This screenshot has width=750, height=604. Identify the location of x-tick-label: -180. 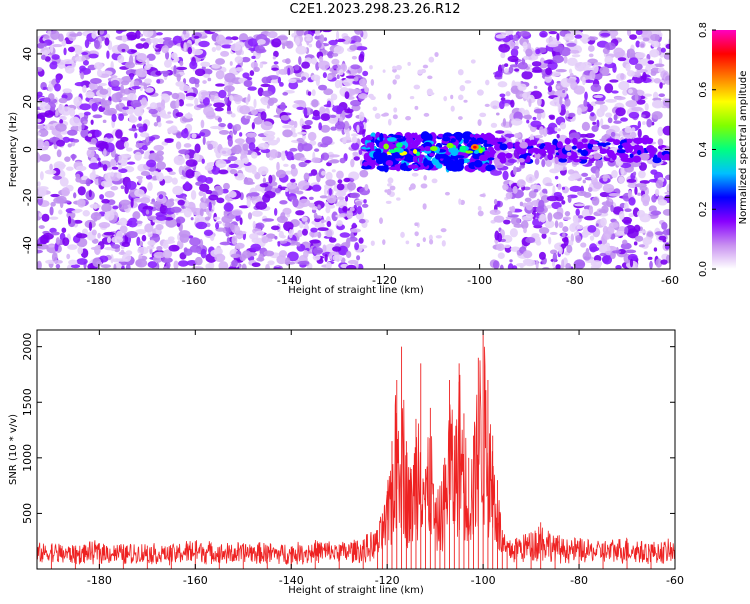
(99, 580).